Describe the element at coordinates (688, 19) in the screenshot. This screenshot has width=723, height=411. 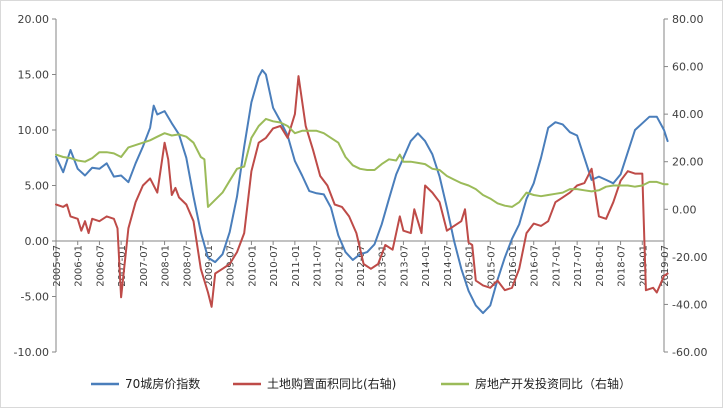
I see `right-tick-label: 80.00` at that location.